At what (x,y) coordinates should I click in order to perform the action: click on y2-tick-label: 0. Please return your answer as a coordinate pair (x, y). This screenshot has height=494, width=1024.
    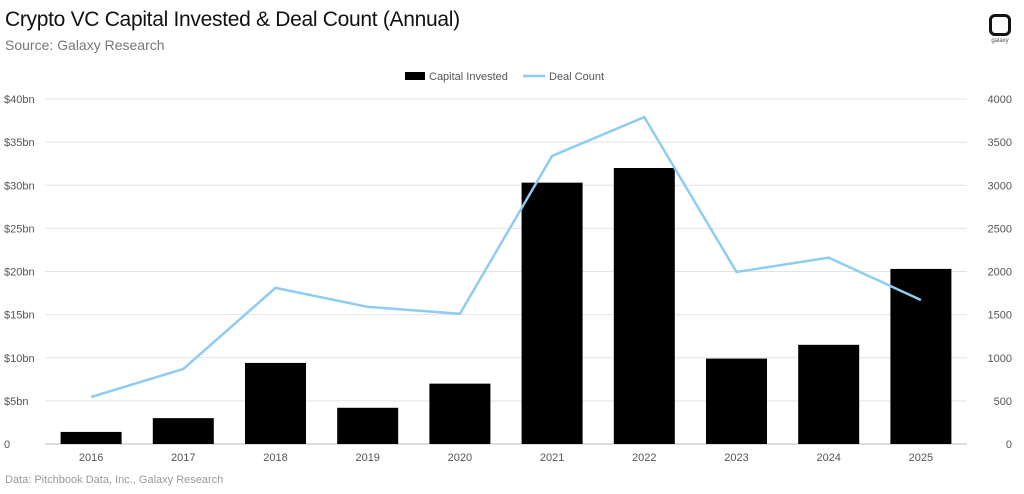
    Looking at the image, I should click on (1009, 445).